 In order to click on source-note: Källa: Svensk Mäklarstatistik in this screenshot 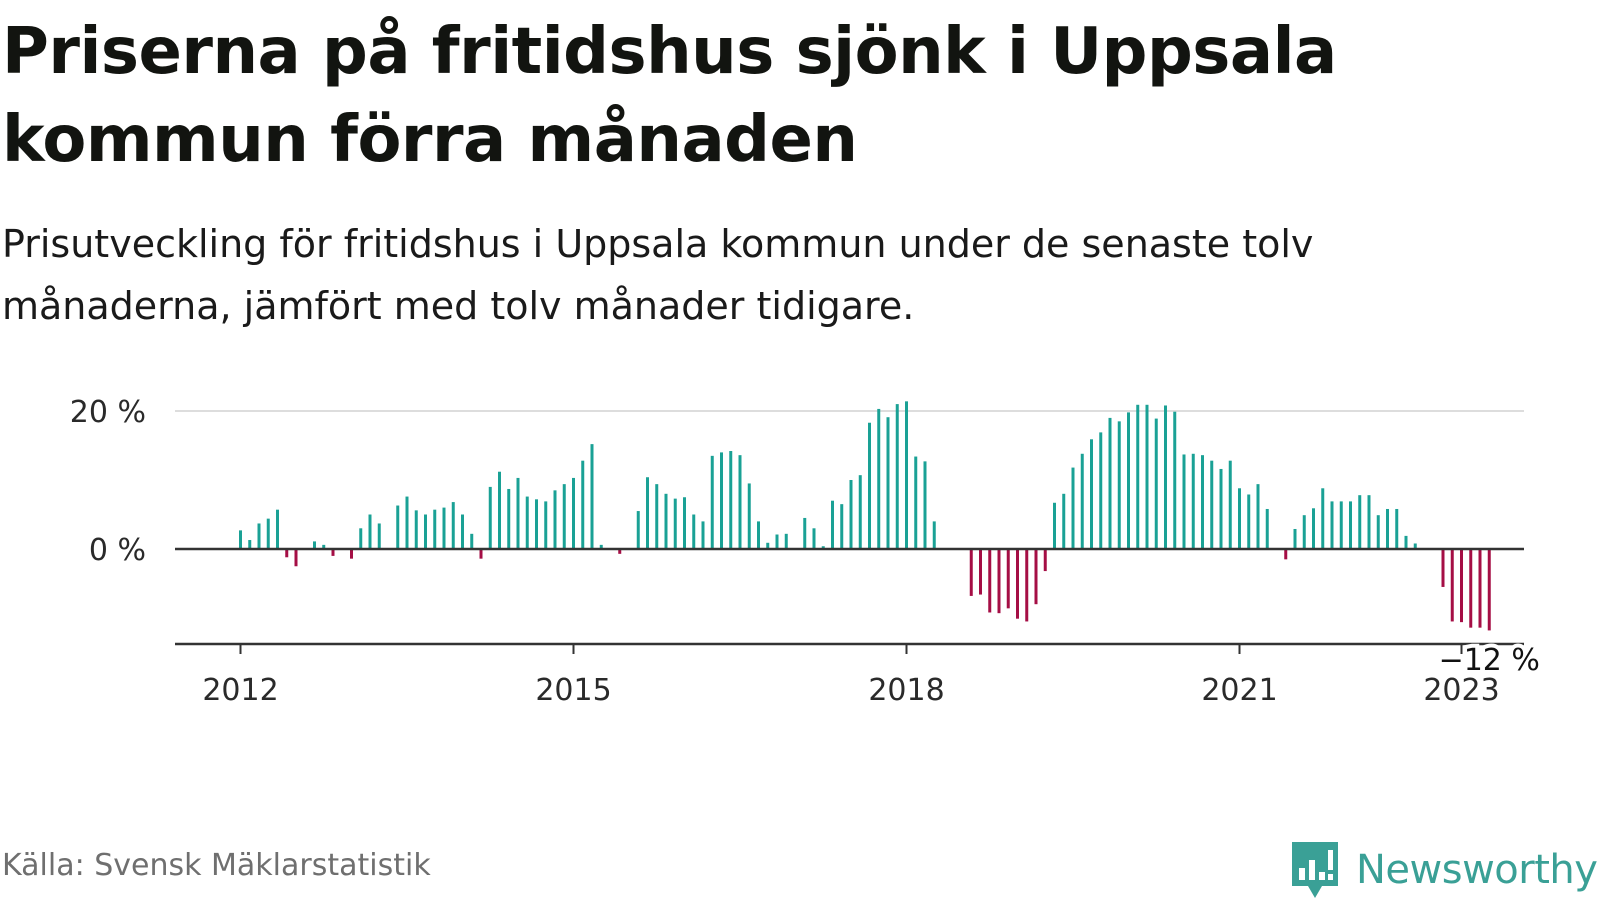, I will do `click(216, 865)`.